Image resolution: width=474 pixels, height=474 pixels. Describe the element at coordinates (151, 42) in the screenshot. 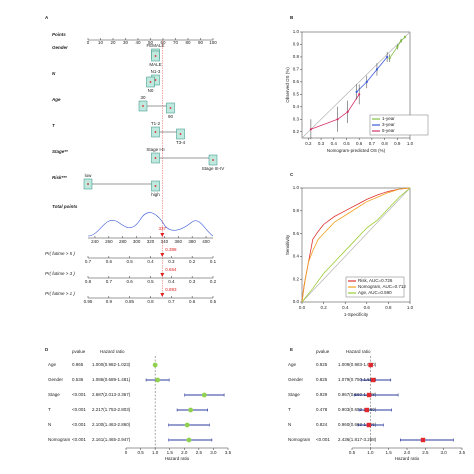

I see `points-tick-label: 50` at that location.